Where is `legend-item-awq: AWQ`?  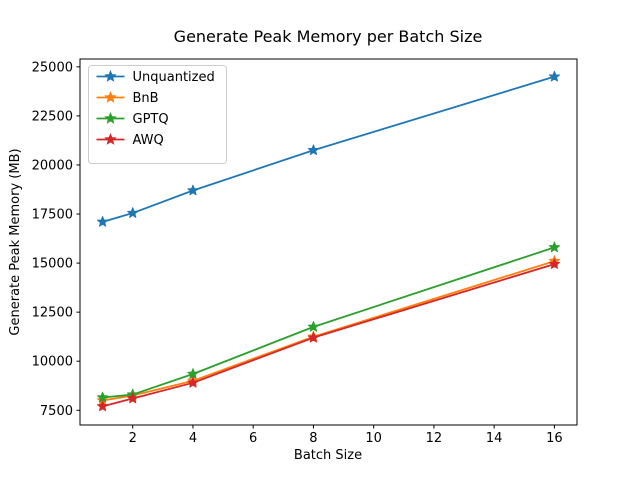
legend-item-awq: AWQ is located at coordinates (130, 140).